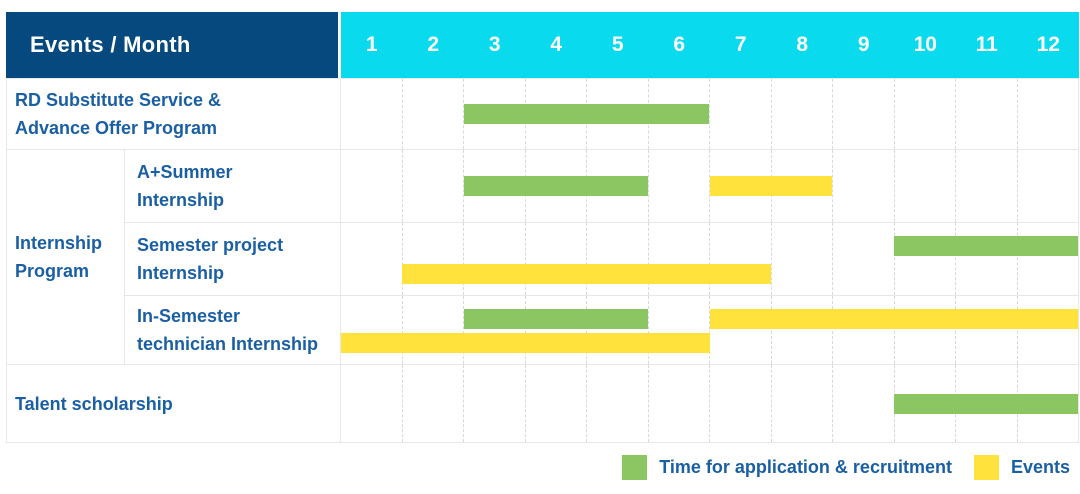 This screenshot has width=1080, height=494. What do you see at coordinates (986, 44) in the screenshot?
I see `month-header-11: 11` at bounding box center [986, 44].